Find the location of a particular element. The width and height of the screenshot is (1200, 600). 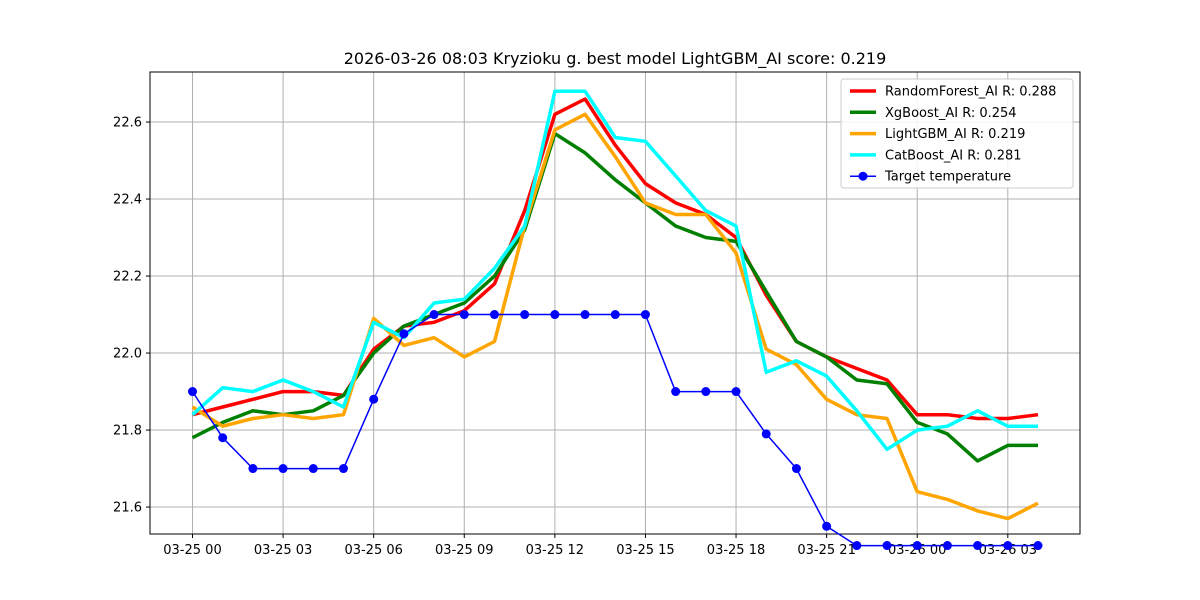

legend-label: Target temperature is located at coordinates (947, 177).